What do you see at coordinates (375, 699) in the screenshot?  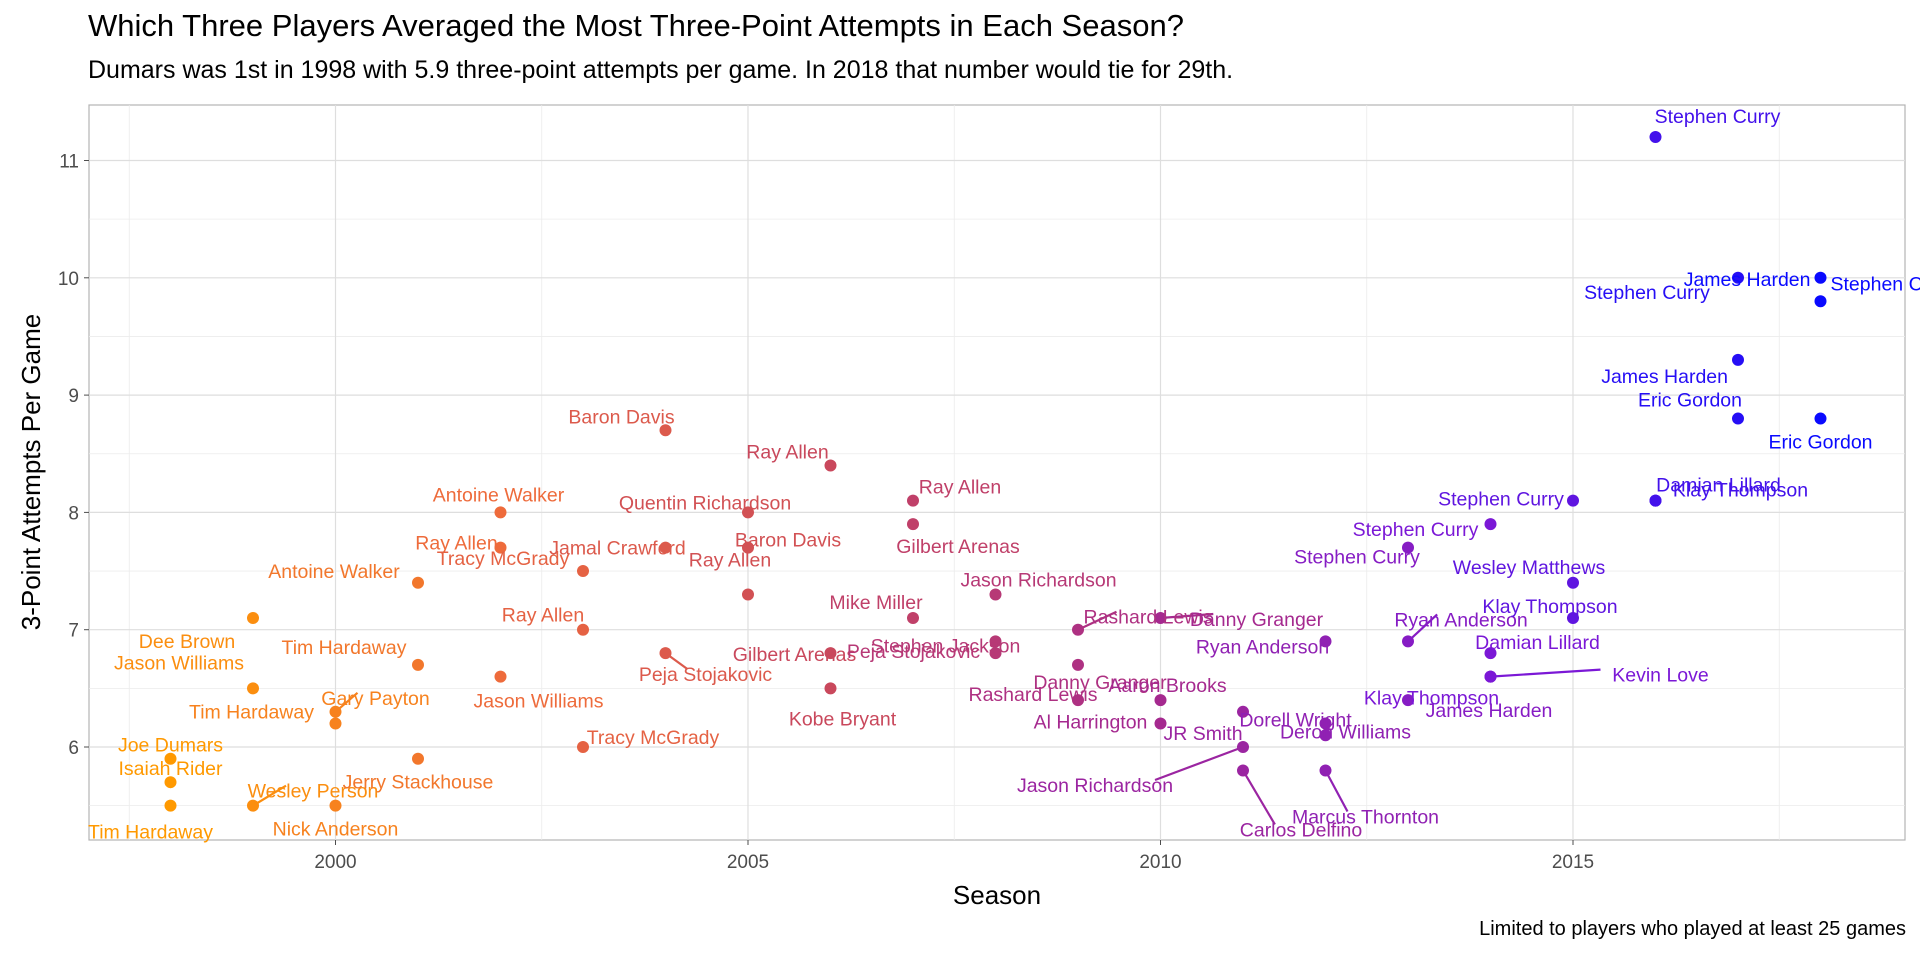 I see `point-label: Gary Payton` at bounding box center [375, 699].